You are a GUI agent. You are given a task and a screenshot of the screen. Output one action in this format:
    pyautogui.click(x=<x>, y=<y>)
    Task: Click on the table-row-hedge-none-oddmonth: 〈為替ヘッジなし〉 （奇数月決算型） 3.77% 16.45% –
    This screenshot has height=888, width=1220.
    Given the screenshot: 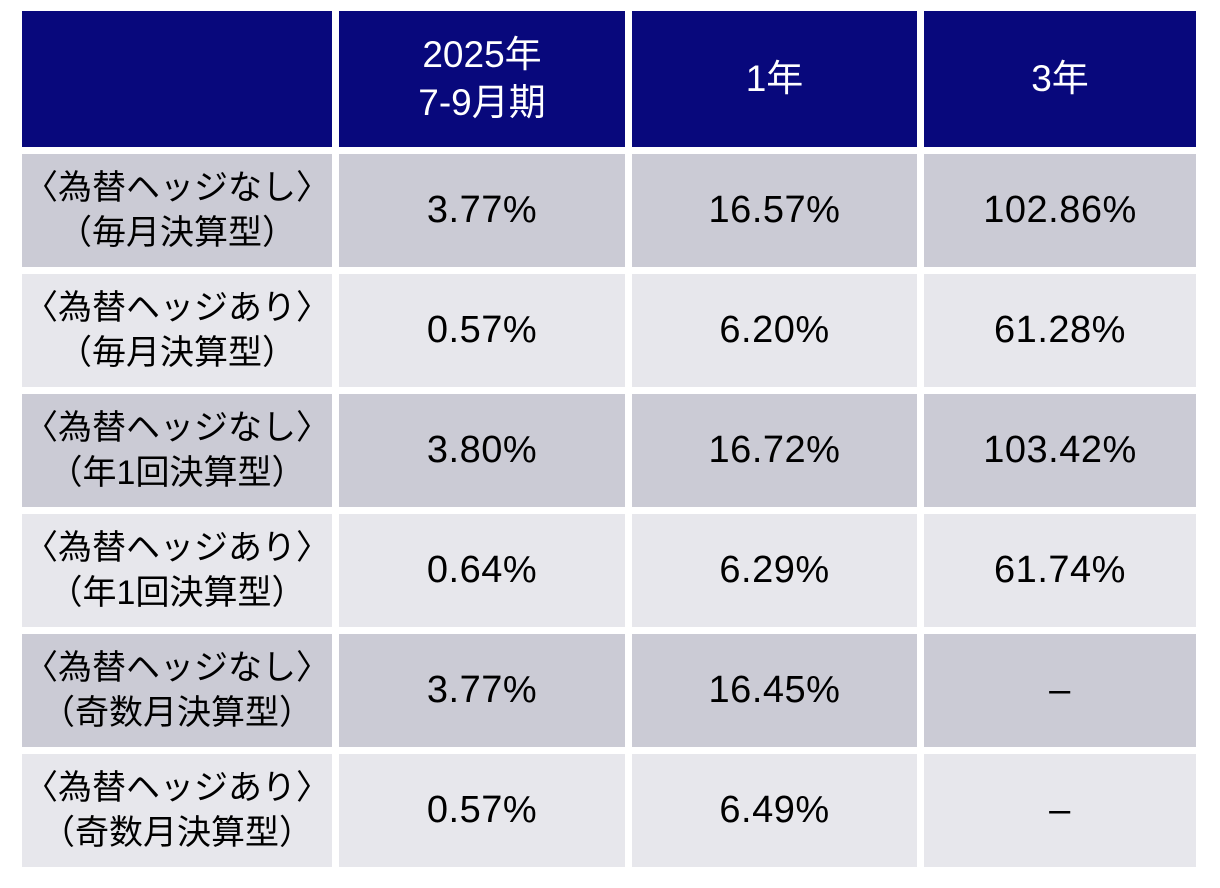 What is the action you would take?
    pyautogui.click(x=609, y=690)
    